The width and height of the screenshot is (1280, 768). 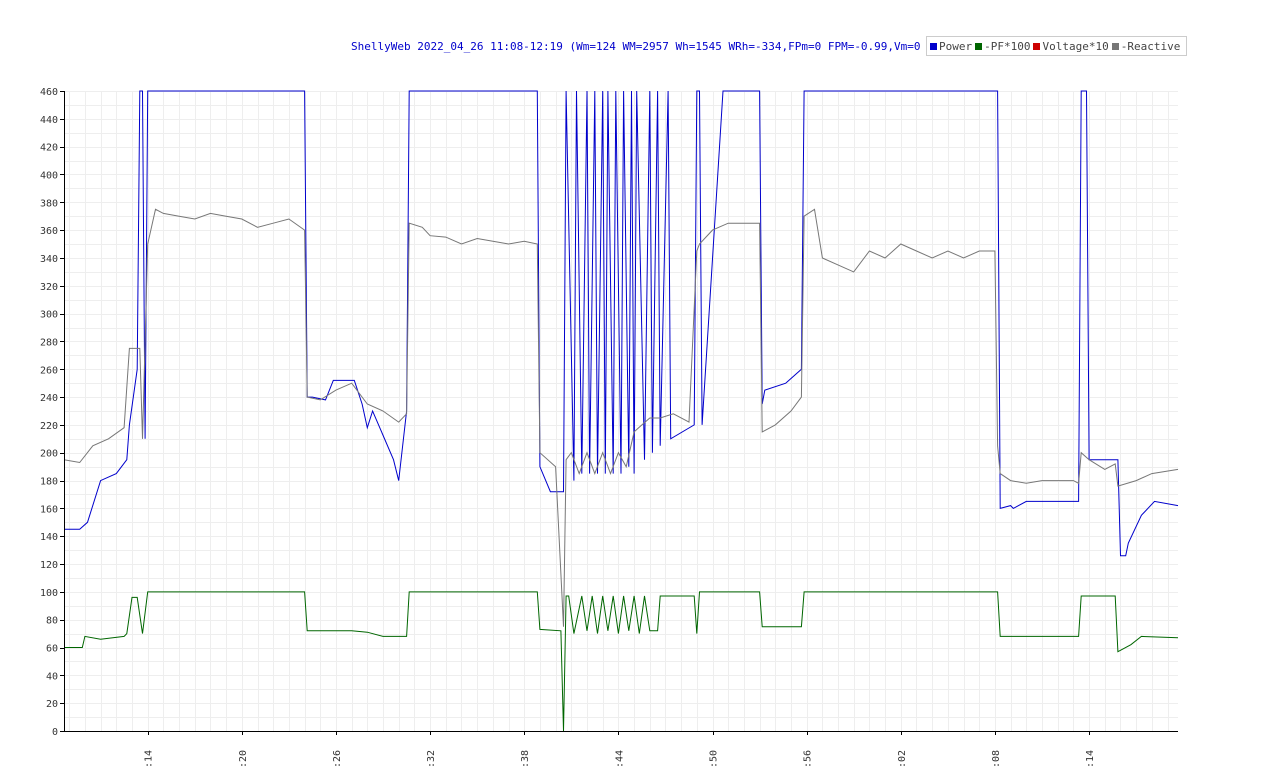 What do you see at coordinates (49, 120) in the screenshot?
I see `y-tick-label: 440` at bounding box center [49, 120].